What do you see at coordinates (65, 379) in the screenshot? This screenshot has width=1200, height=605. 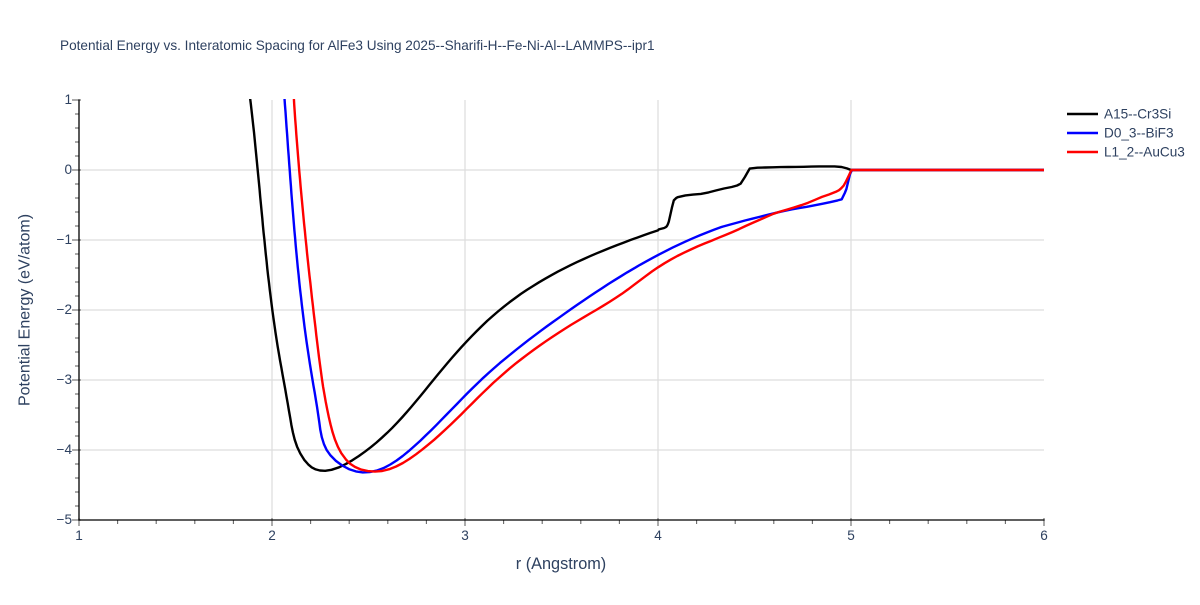 I see `svg-text: −3` at bounding box center [65, 379].